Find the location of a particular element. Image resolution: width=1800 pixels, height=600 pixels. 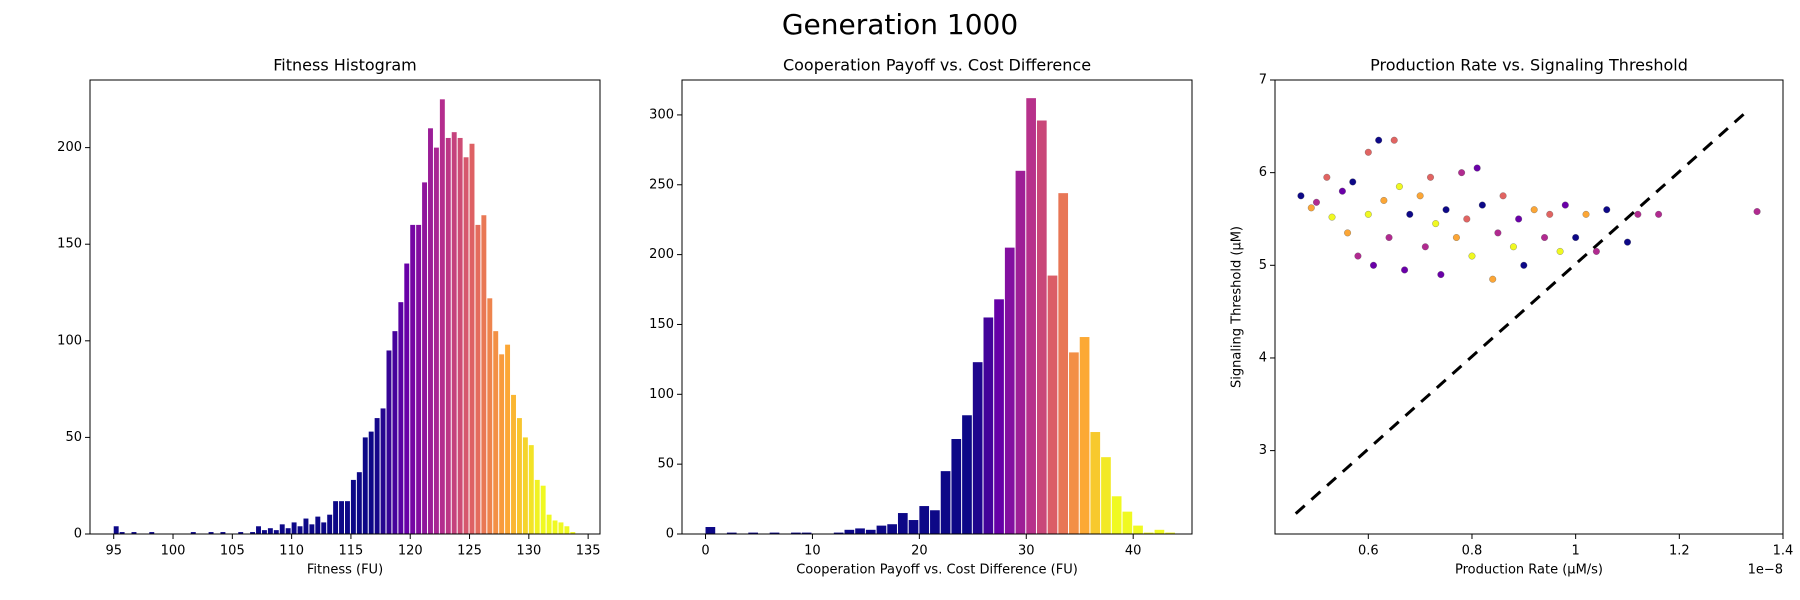

y-tick-label: 5 is located at coordinates (1263, 265).